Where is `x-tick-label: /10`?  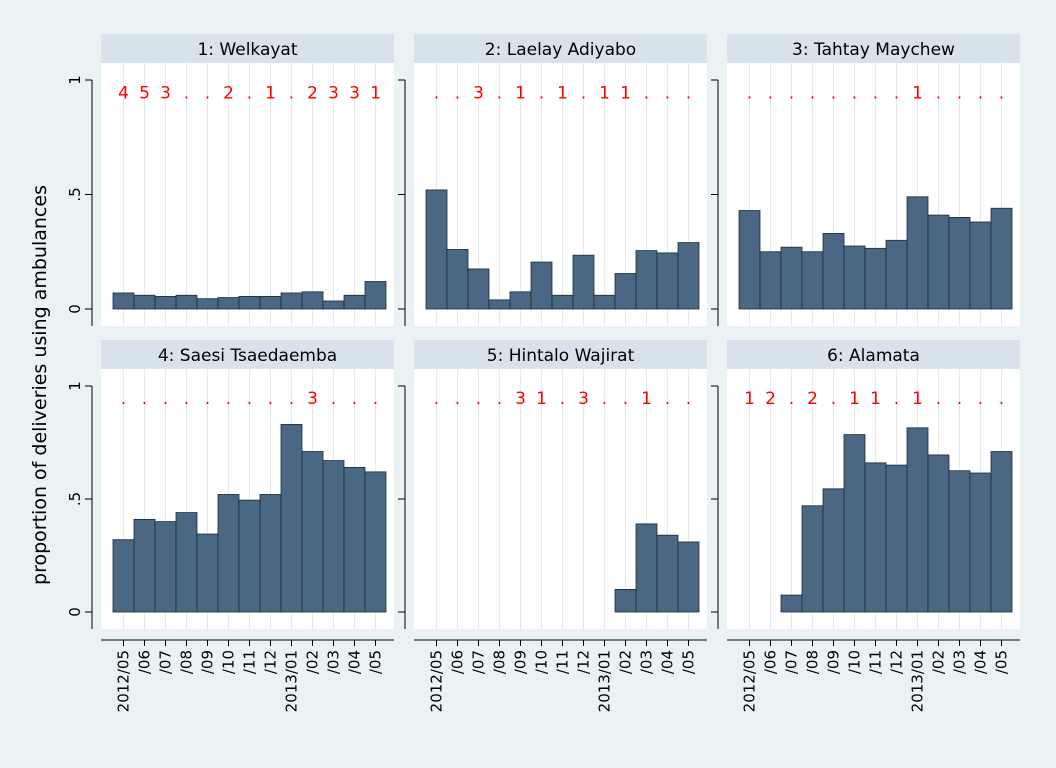 x-tick-label: /10 is located at coordinates (855, 662).